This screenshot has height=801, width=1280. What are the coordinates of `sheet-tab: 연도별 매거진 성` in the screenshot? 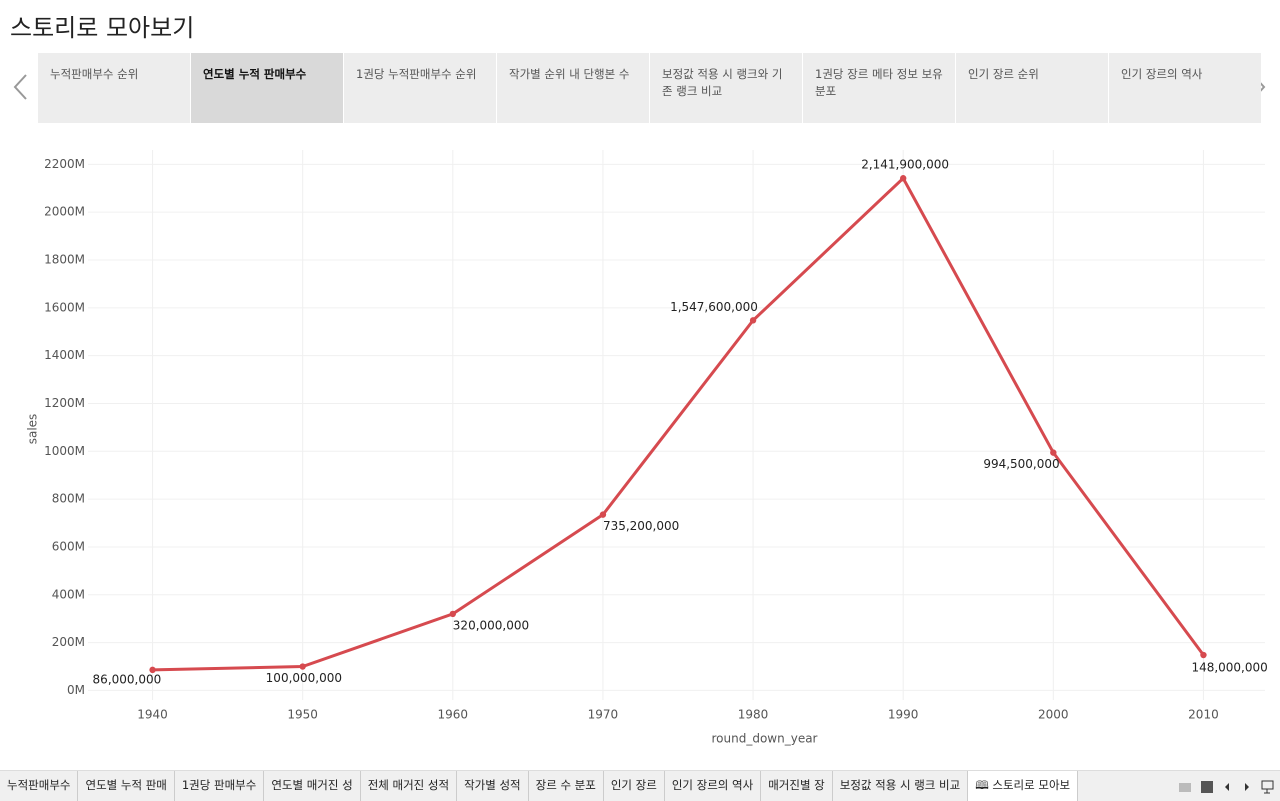 It's located at (312, 786).